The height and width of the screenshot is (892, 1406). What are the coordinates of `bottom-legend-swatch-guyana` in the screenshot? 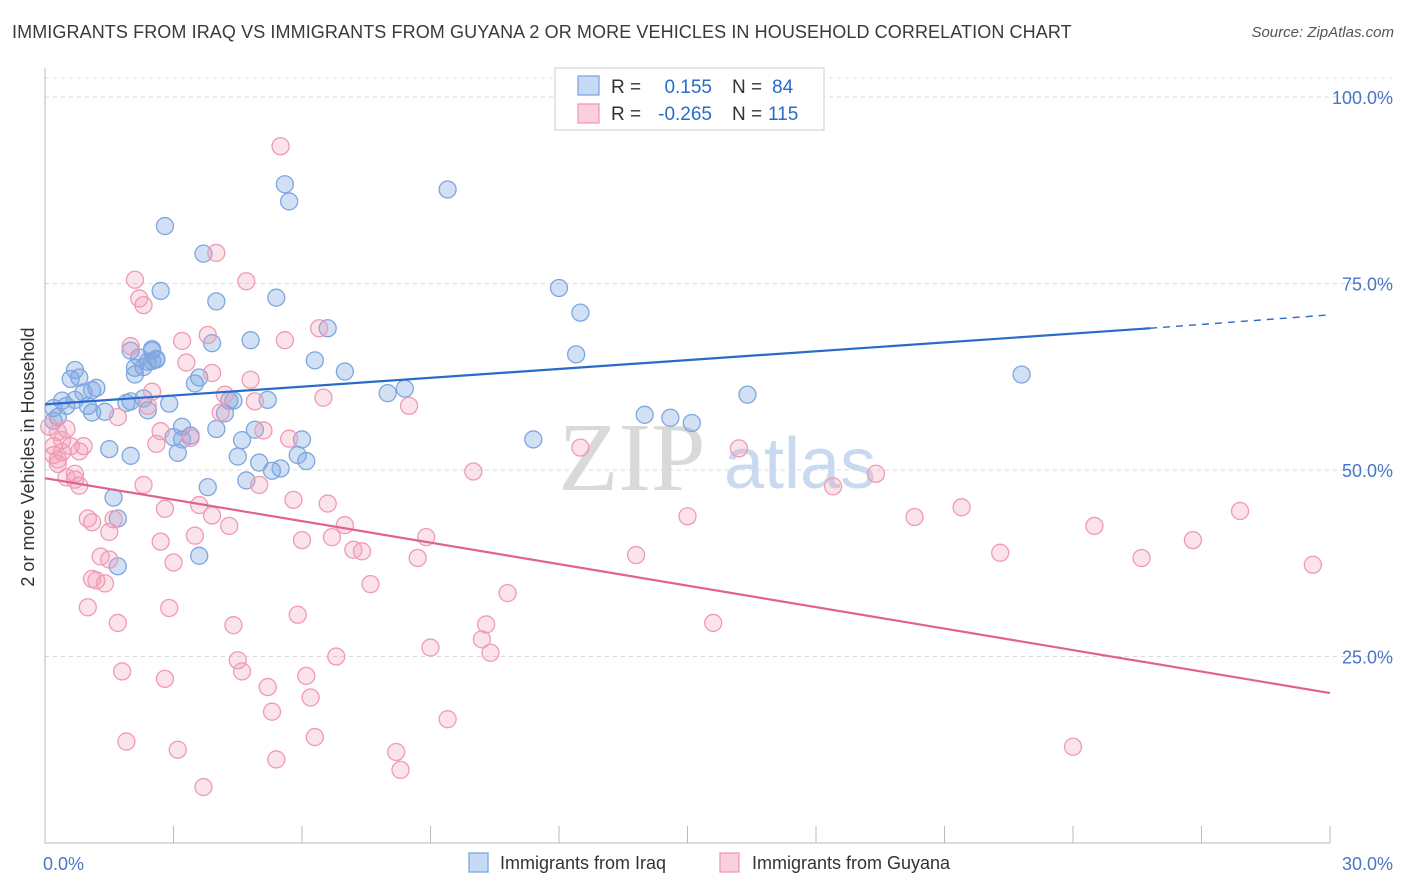 It's located at (729, 862).